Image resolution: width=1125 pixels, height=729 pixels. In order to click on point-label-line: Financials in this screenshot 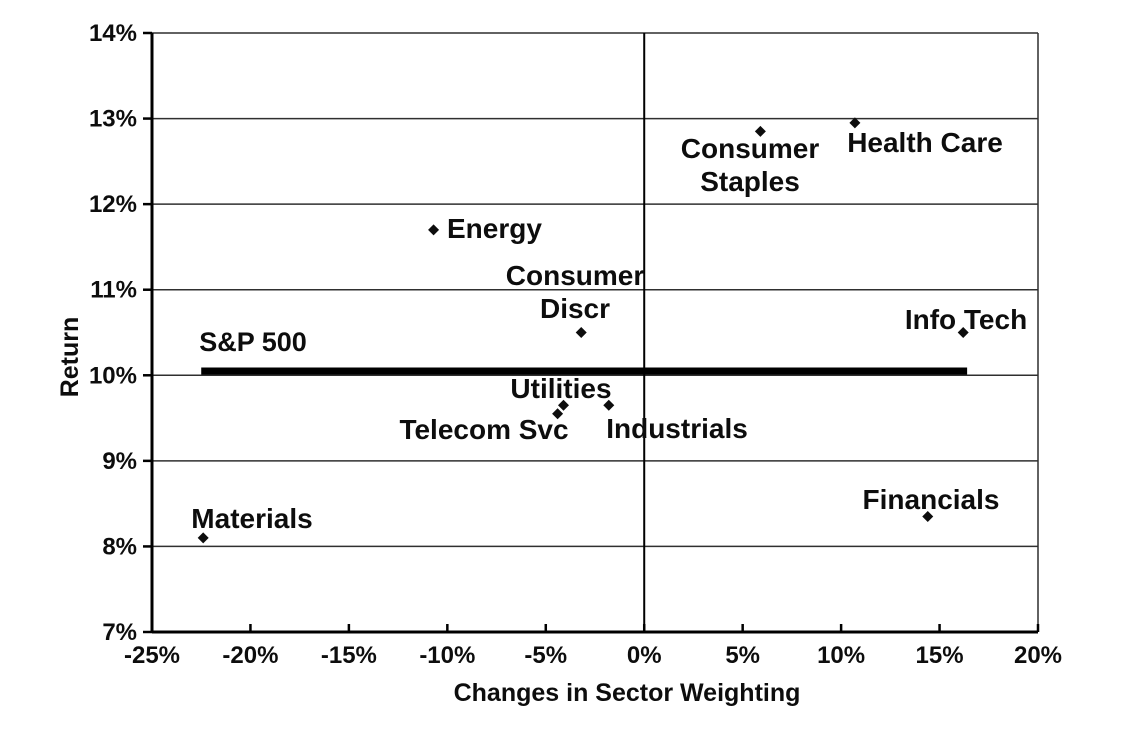, I will do `click(931, 499)`.